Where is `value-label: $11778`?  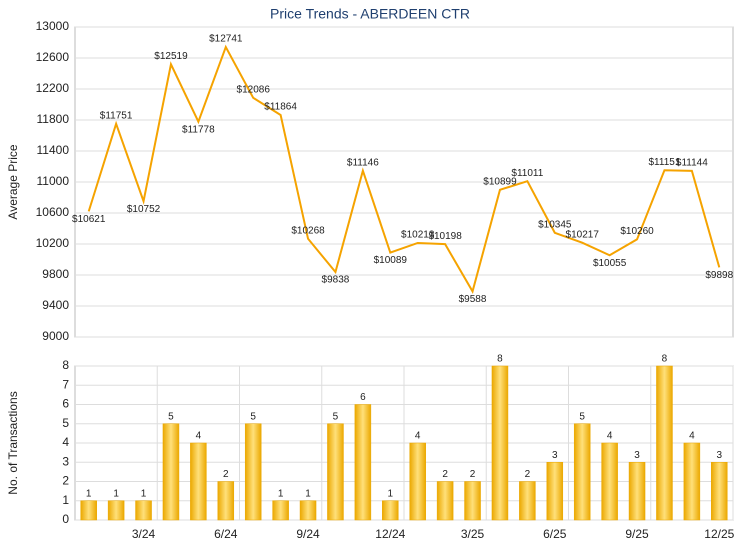
value-label: $11778 is located at coordinates (198, 129).